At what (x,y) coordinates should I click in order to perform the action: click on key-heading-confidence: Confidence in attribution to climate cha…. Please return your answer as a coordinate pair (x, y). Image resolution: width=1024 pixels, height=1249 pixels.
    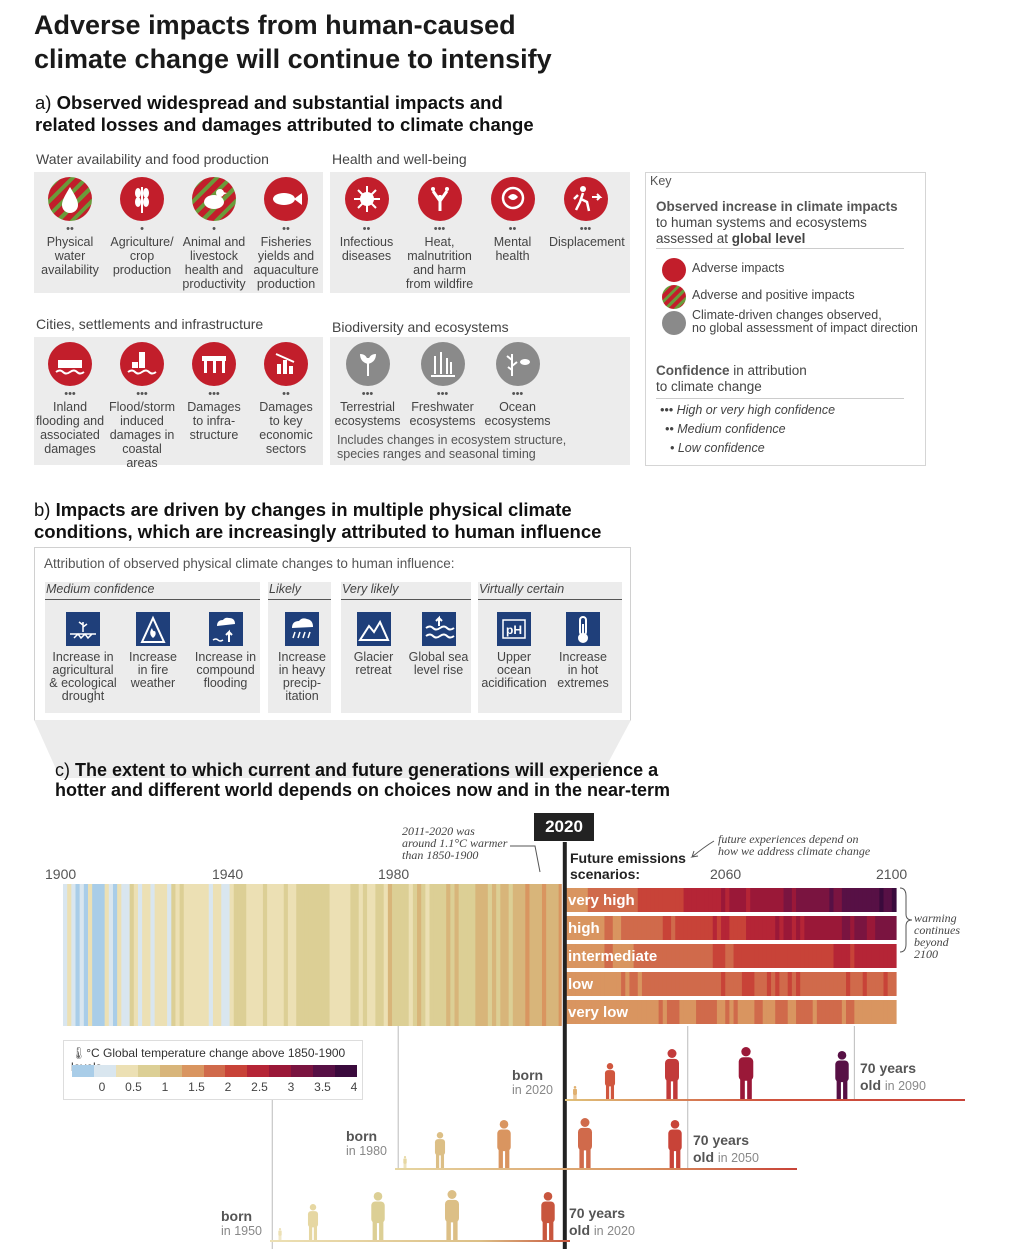
    Looking at the image, I should click on (731, 378).